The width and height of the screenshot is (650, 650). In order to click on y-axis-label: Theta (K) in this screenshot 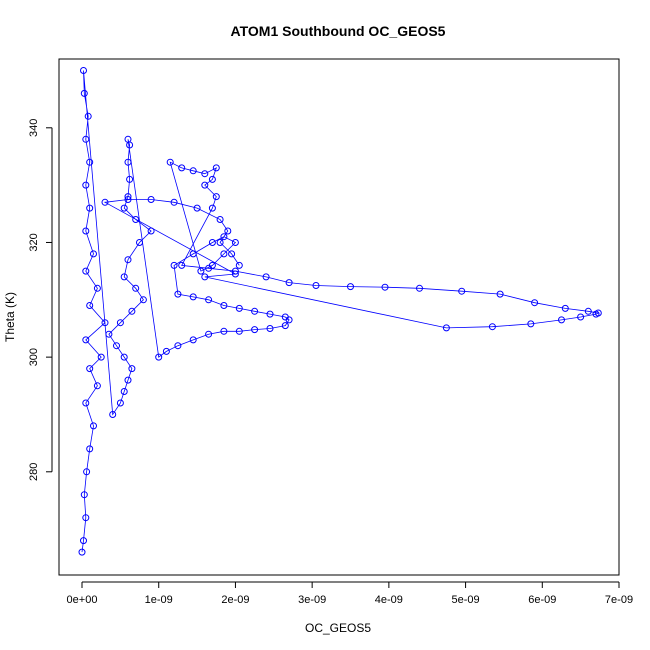, I will do `click(10, 317)`.